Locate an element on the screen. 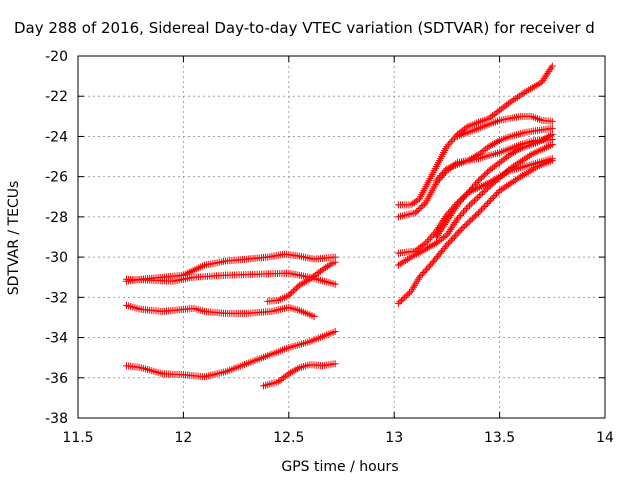 This screenshot has width=640, height=480. y-tick-label: -26 is located at coordinates (56, 178).